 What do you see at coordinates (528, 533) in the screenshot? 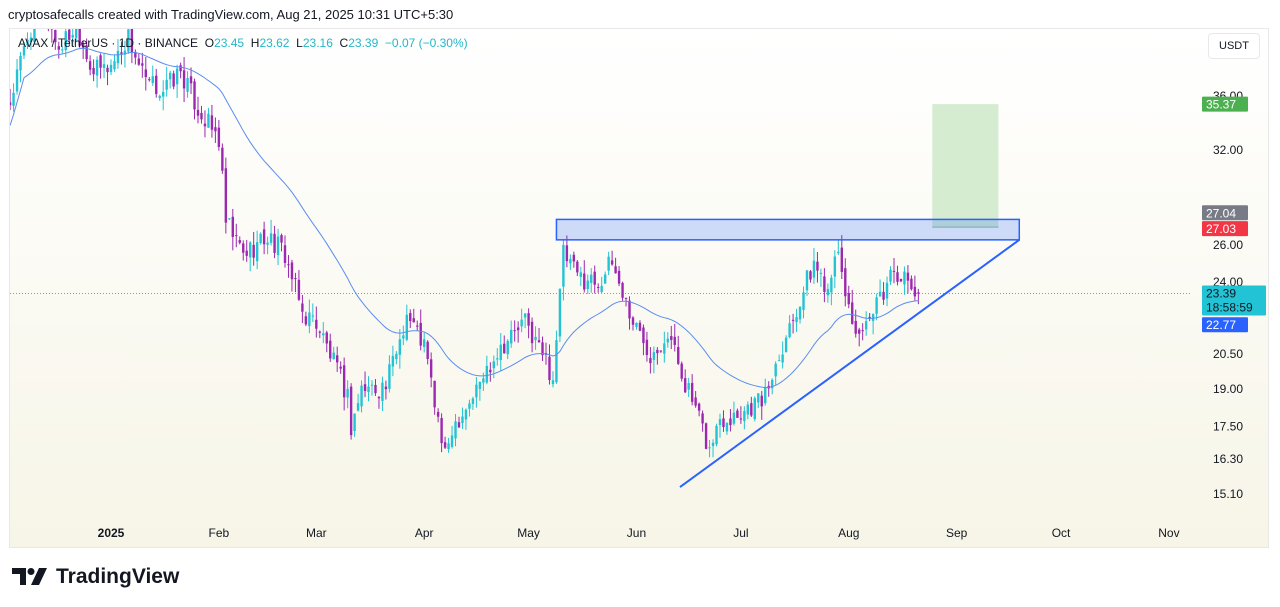
I see `x-tick-label: May` at bounding box center [528, 533].